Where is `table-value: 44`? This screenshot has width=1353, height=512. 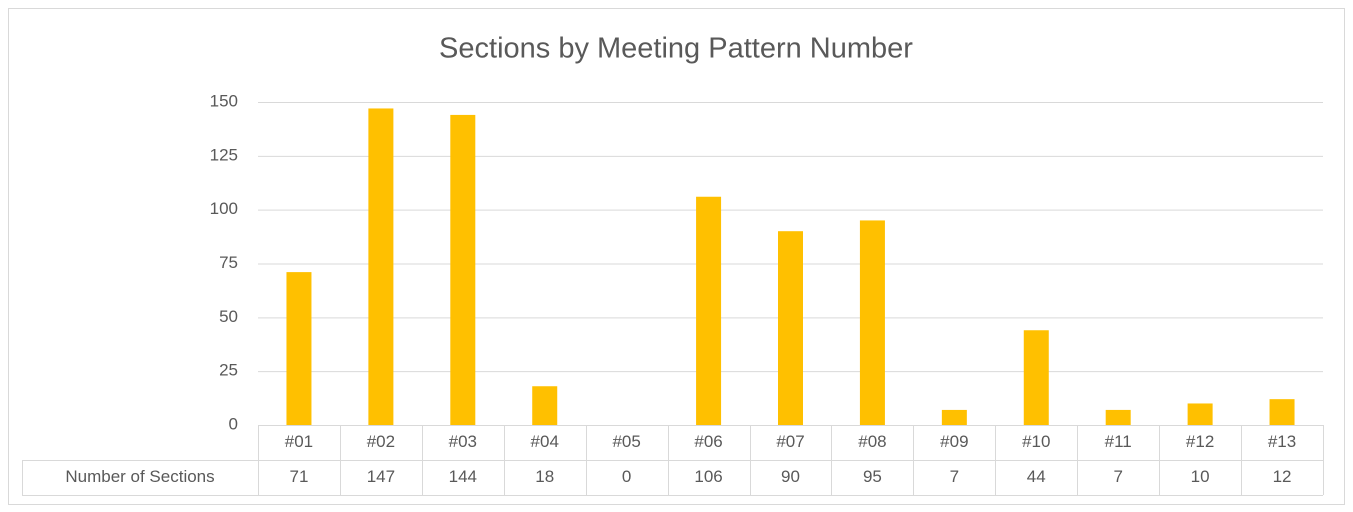
table-value: 44 is located at coordinates (1036, 476).